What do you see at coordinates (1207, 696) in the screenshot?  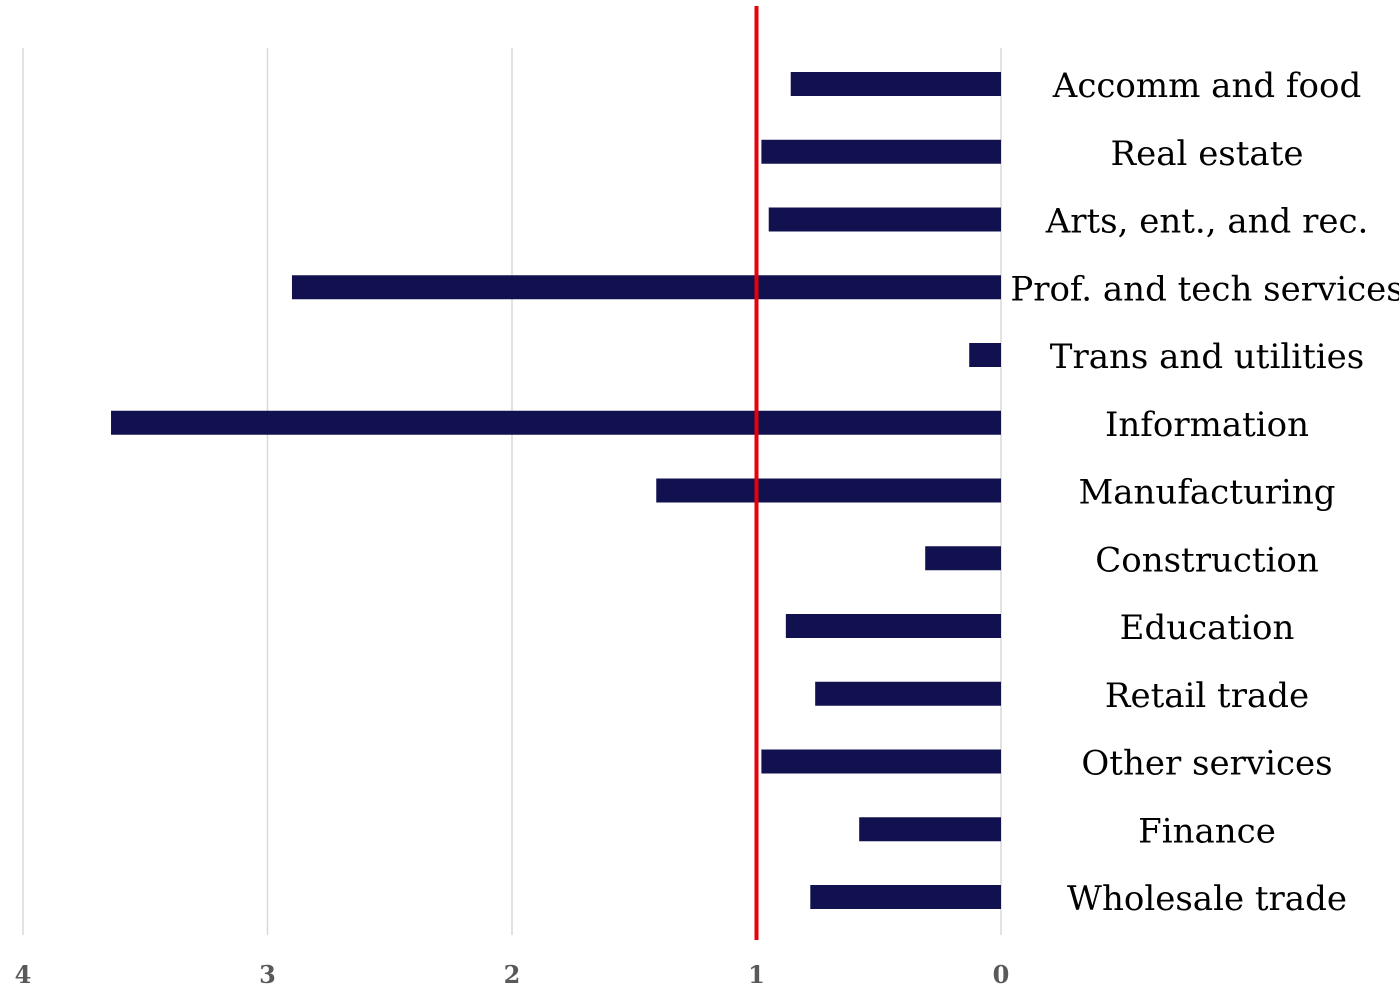 I see `category-label: Retail trade` at bounding box center [1207, 696].